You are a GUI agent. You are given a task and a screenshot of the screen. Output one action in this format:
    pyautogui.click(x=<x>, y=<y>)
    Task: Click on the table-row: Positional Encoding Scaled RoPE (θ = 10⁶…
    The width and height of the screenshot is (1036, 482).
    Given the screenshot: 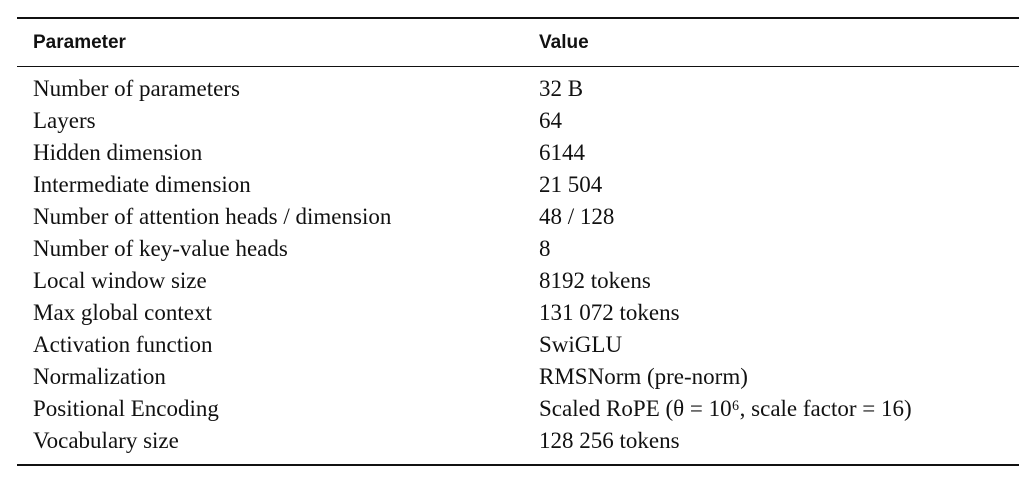 What is the action you would take?
    pyautogui.click(x=518, y=409)
    